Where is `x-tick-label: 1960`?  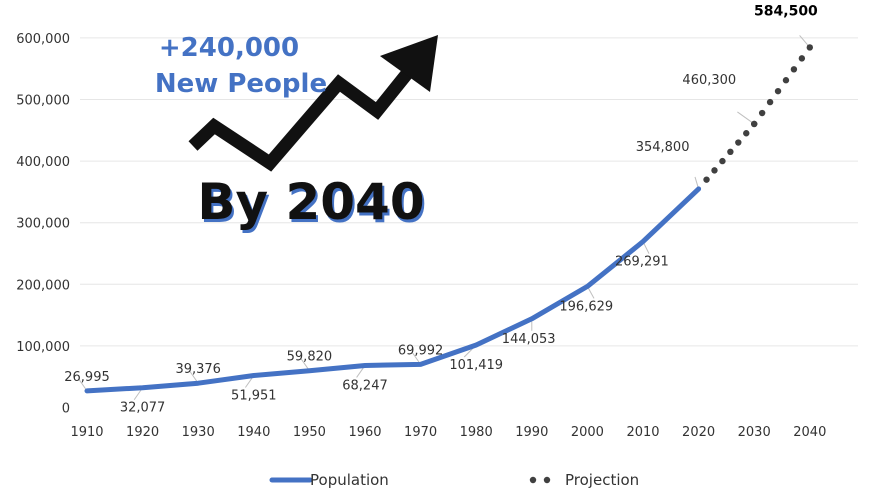 x-tick-label: 1960 is located at coordinates (364, 432).